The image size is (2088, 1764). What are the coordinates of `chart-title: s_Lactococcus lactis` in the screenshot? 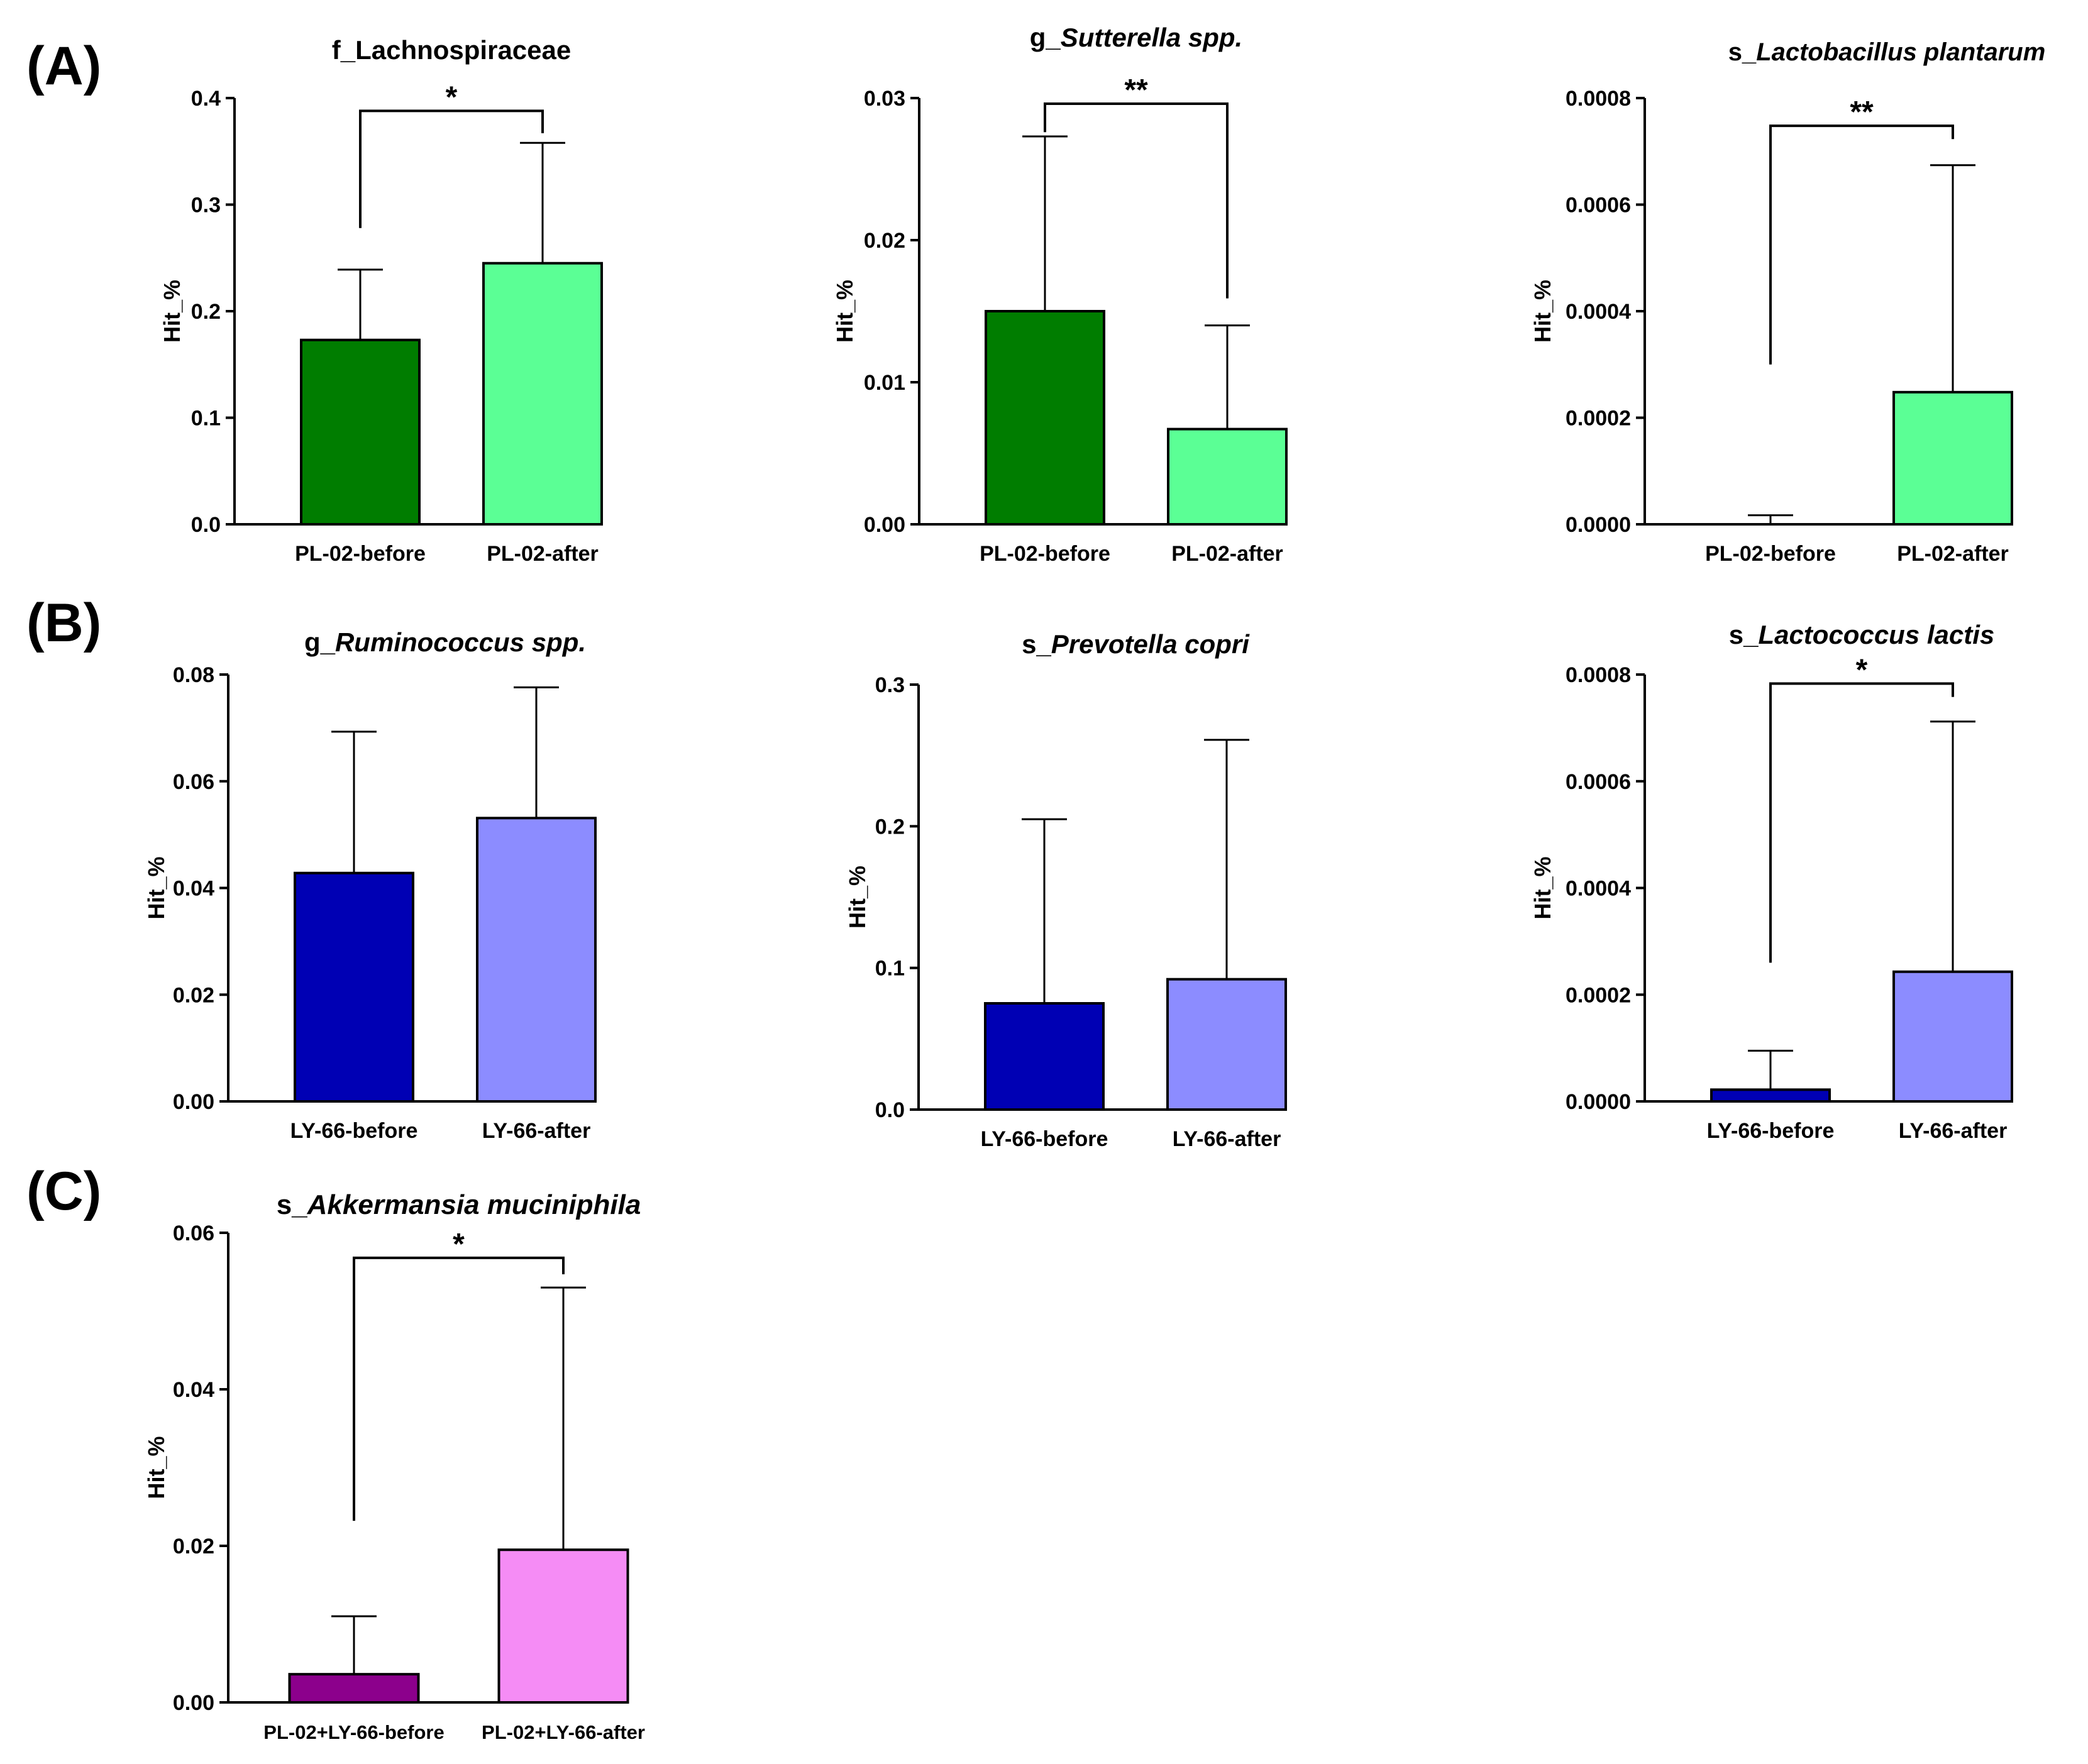 It's located at (1862, 634).